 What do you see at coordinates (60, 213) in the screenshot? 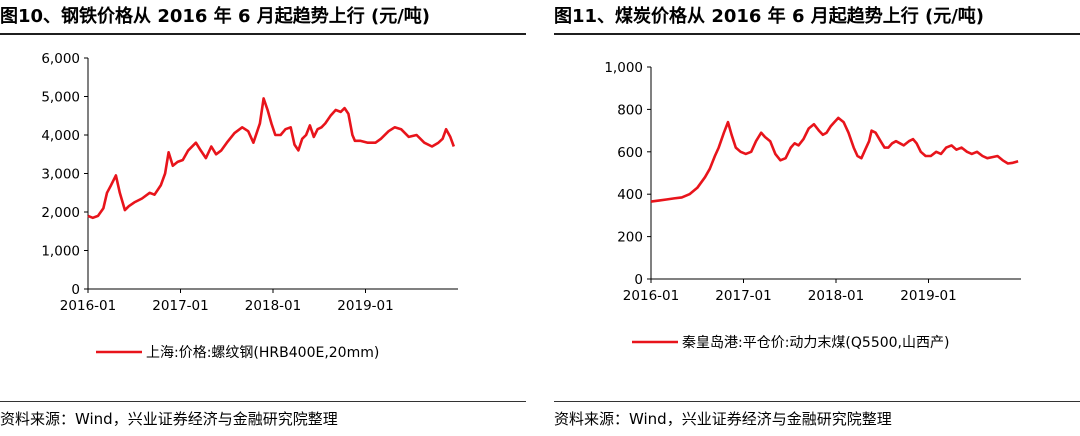
I see `y-tick-label: 2,000` at bounding box center [60, 213].